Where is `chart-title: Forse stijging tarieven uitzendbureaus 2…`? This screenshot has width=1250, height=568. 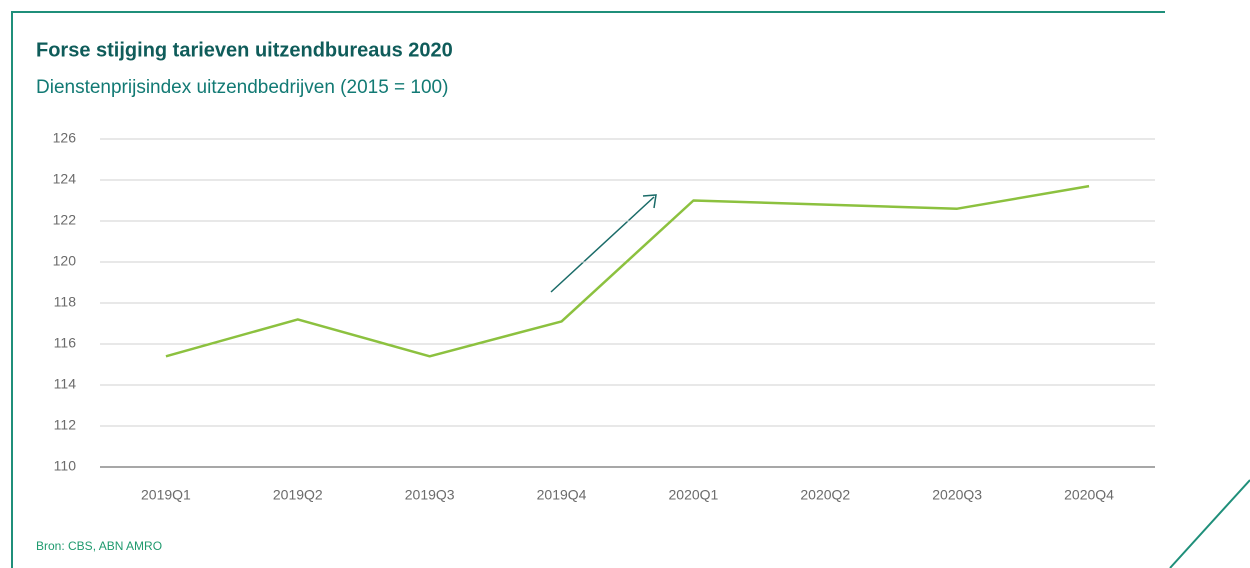
chart-title: Forse stijging tarieven uitzendbureaus 2… is located at coordinates (244, 50).